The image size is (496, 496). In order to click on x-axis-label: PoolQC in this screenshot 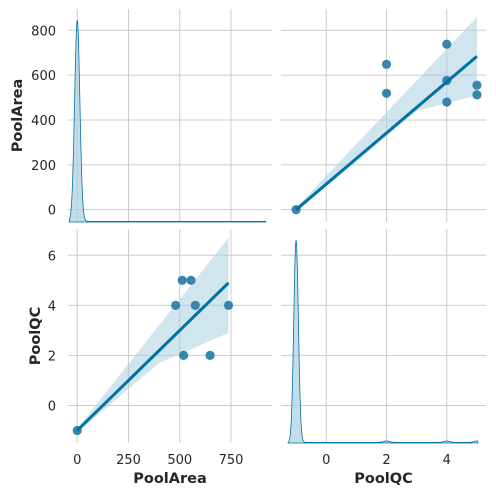, I will do `click(383, 479)`.